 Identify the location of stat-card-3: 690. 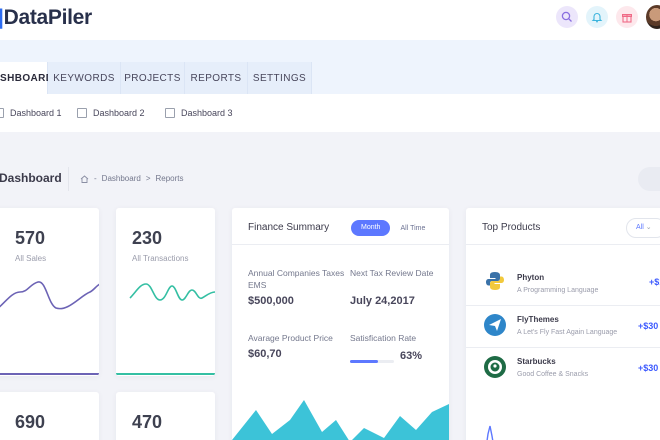
(49, 416).